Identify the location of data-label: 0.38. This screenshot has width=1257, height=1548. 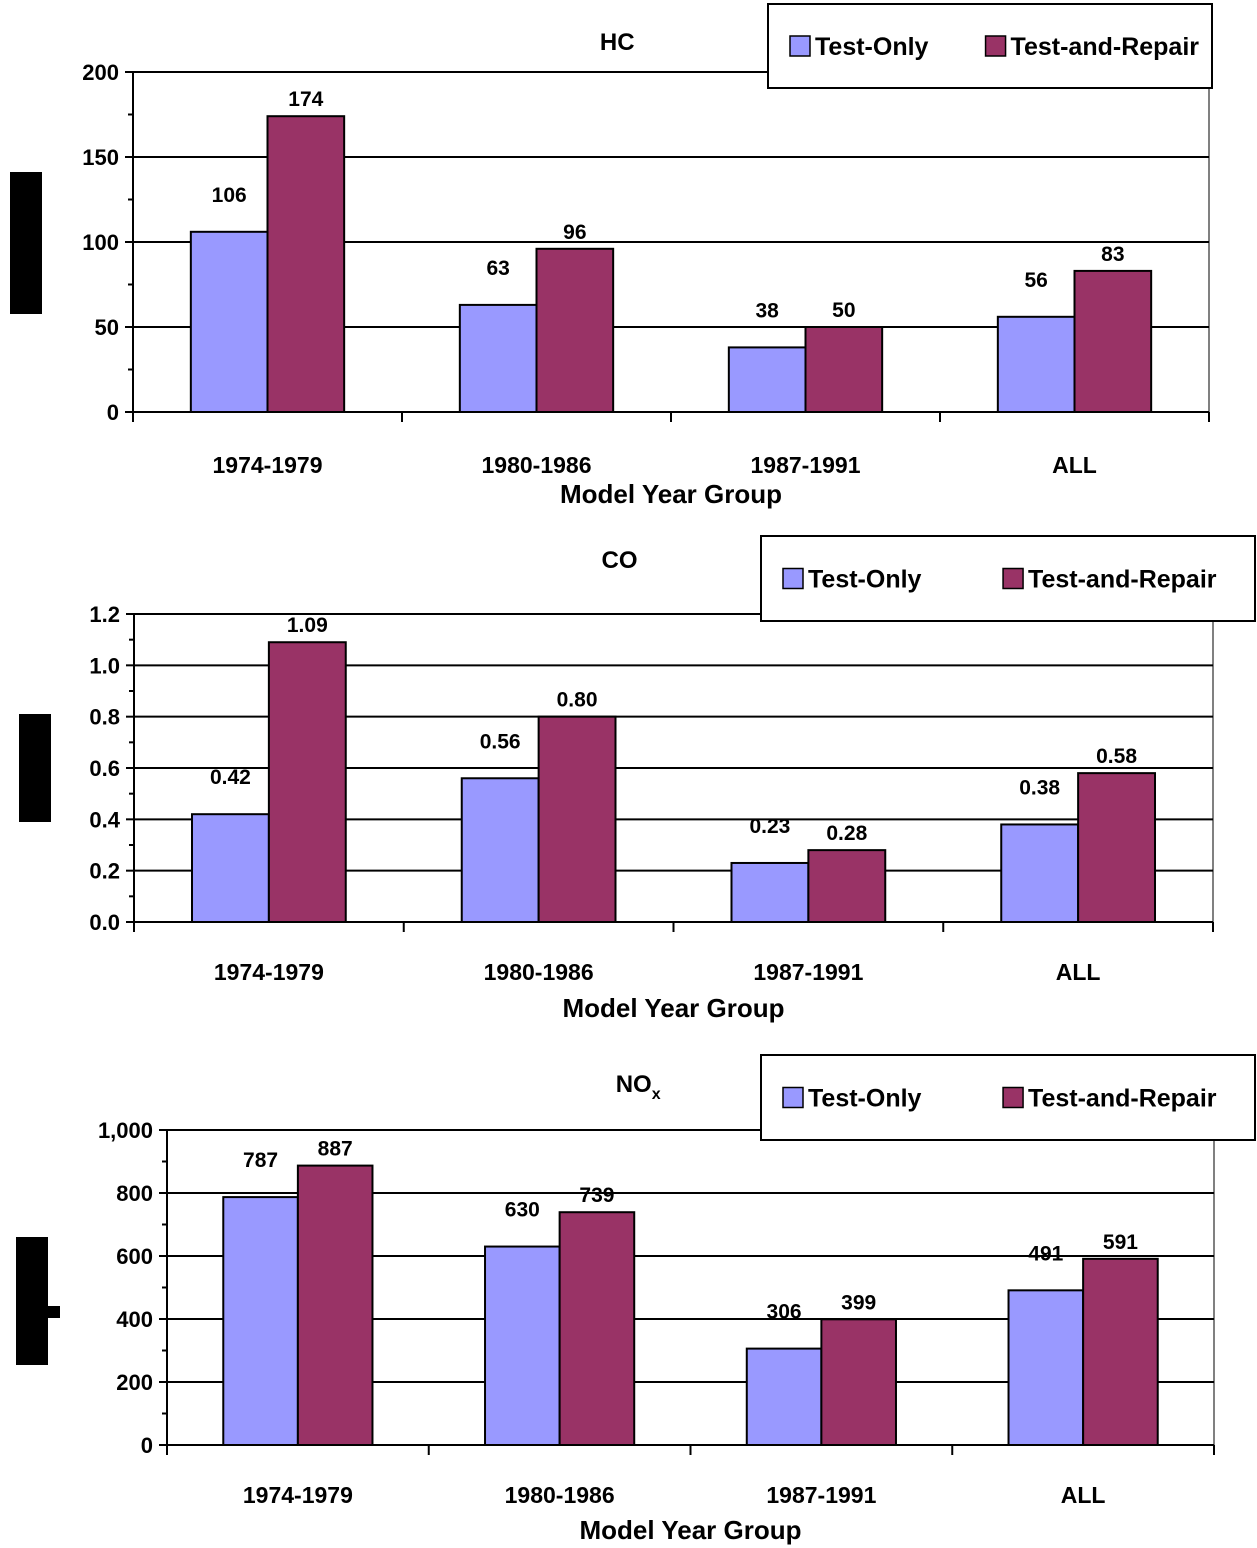
(1039, 787).